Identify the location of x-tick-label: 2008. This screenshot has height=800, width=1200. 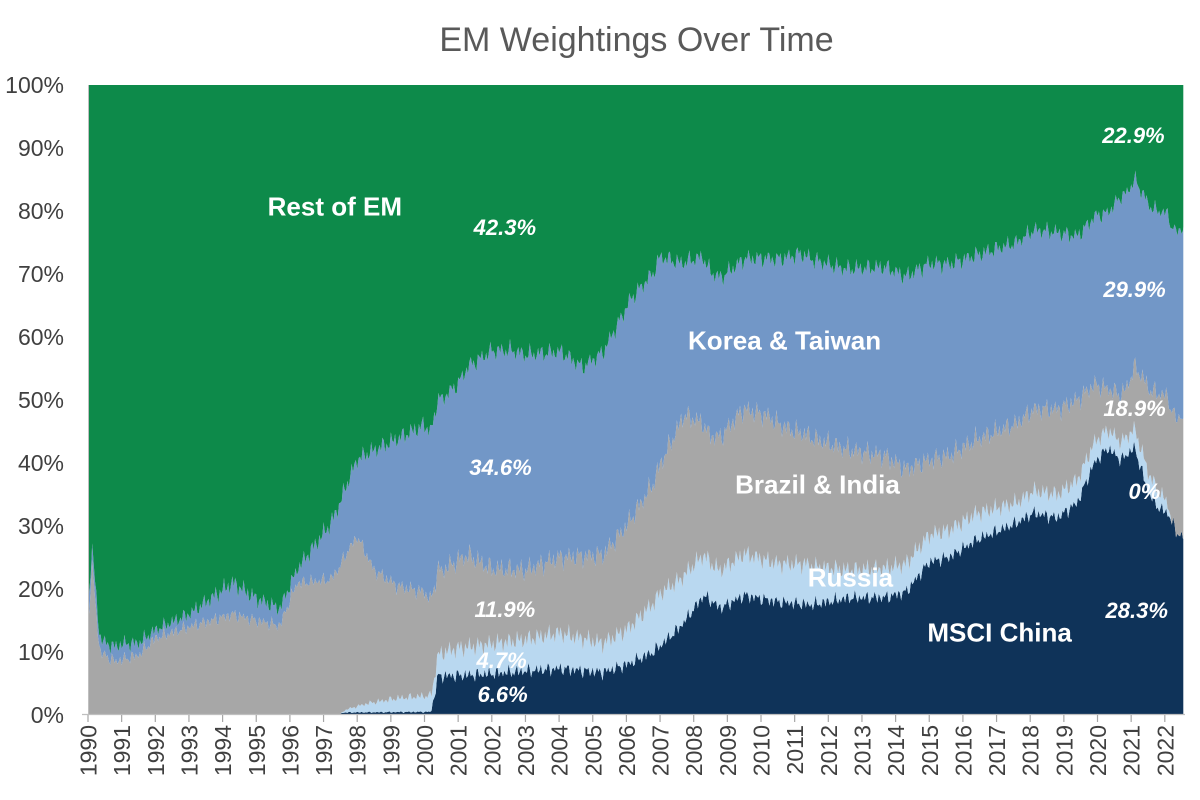
(694, 750).